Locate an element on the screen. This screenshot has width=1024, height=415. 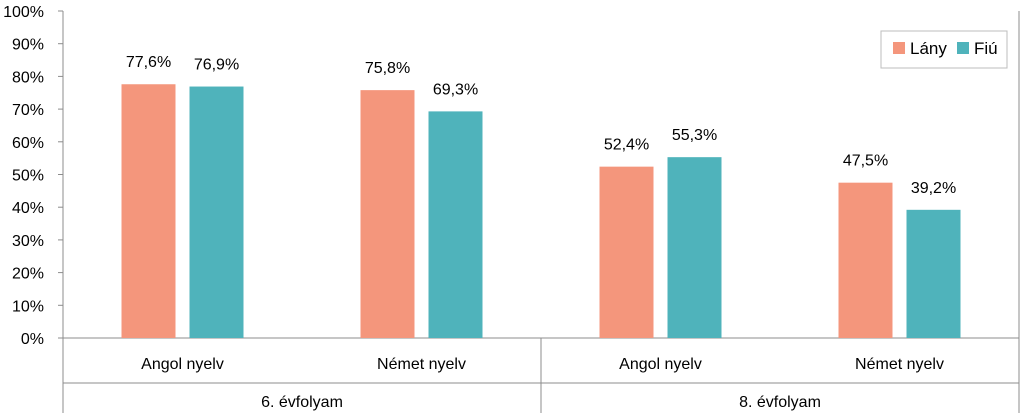
y-tick-label: 10% is located at coordinates (28, 306).